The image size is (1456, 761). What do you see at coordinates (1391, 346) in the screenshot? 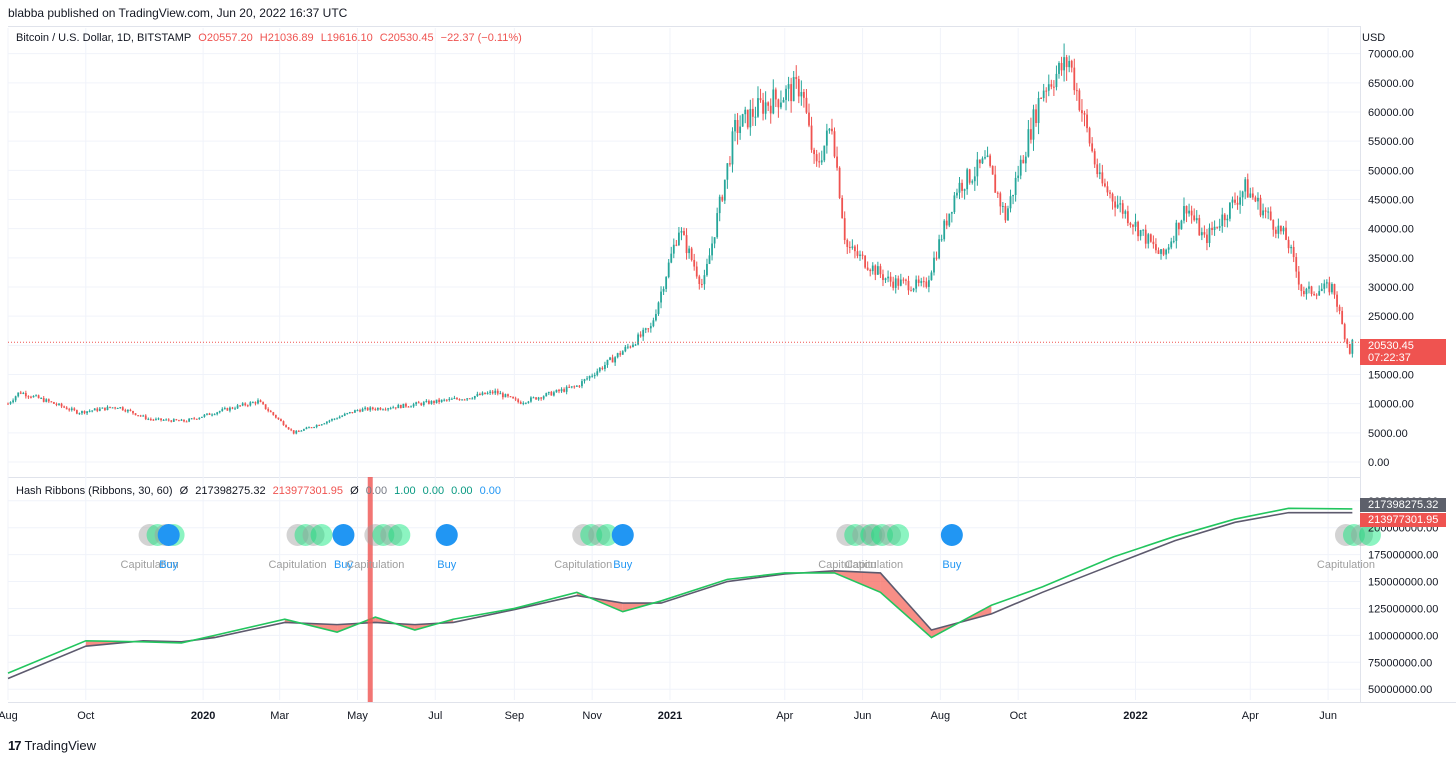
I see `last-price-value: 20530.45` at bounding box center [1391, 346].